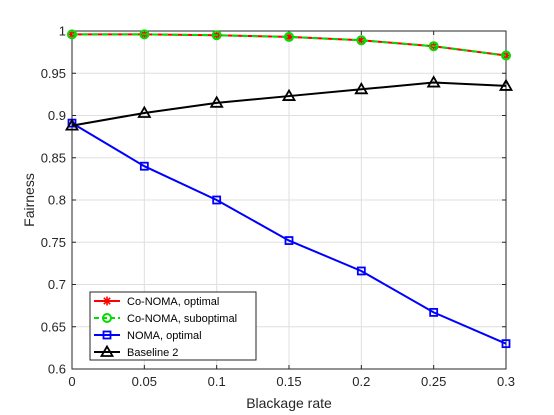  I want to click on x-tick-label: 0.1, so click(217, 381).